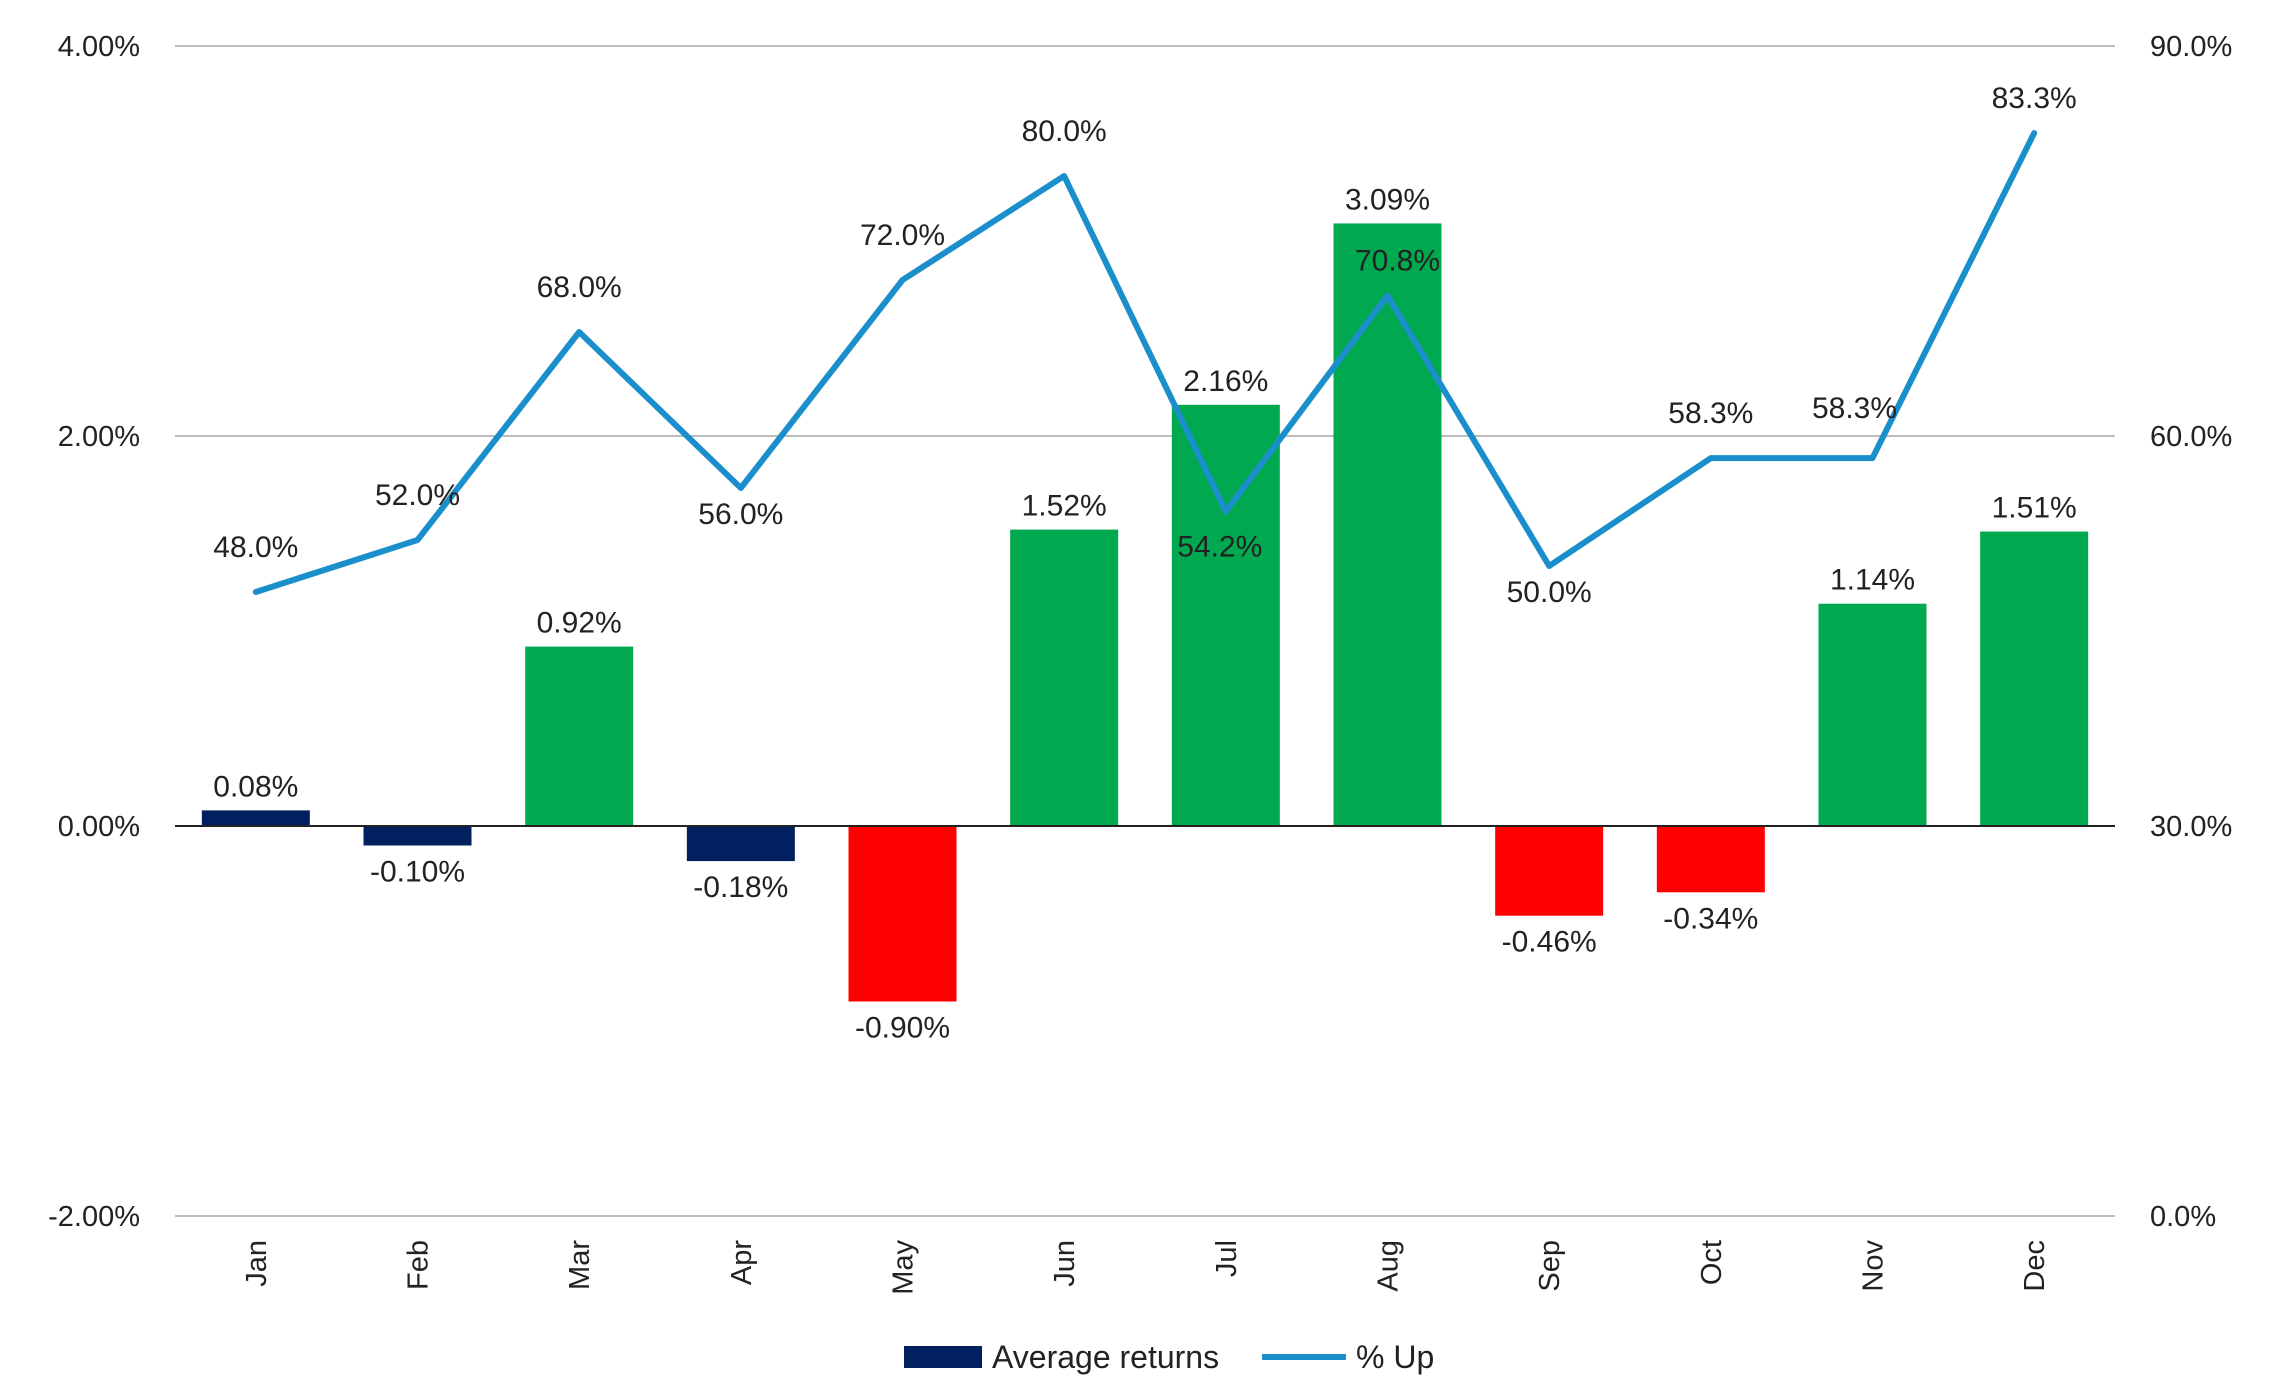 The image size is (2280, 1396). What do you see at coordinates (742, 1262) in the screenshot?
I see `x-tick-label: Apr` at bounding box center [742, 1262].